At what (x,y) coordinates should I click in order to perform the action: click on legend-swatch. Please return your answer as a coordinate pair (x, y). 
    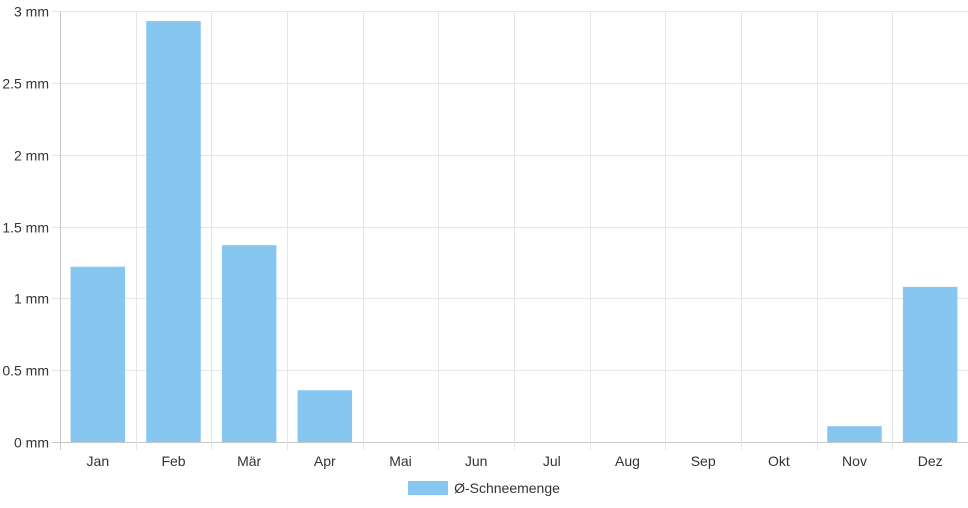
    Looking at the image, I should click on (428, 488).